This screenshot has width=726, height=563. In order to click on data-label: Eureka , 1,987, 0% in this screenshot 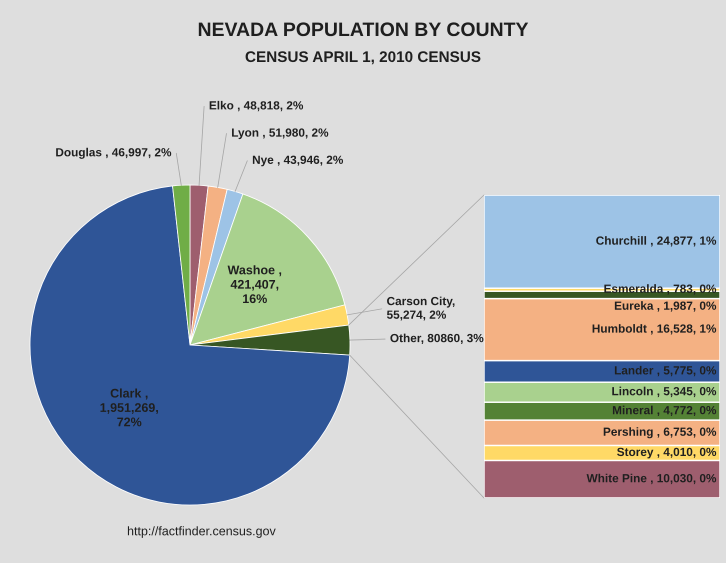, I will do `click(665, 306)`.